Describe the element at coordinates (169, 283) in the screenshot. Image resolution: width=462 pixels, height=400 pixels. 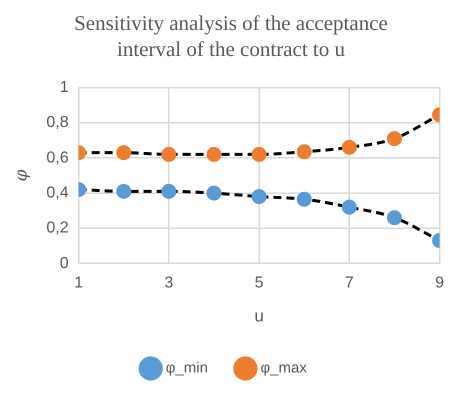
I see `x-tick-label: 3` at that location.